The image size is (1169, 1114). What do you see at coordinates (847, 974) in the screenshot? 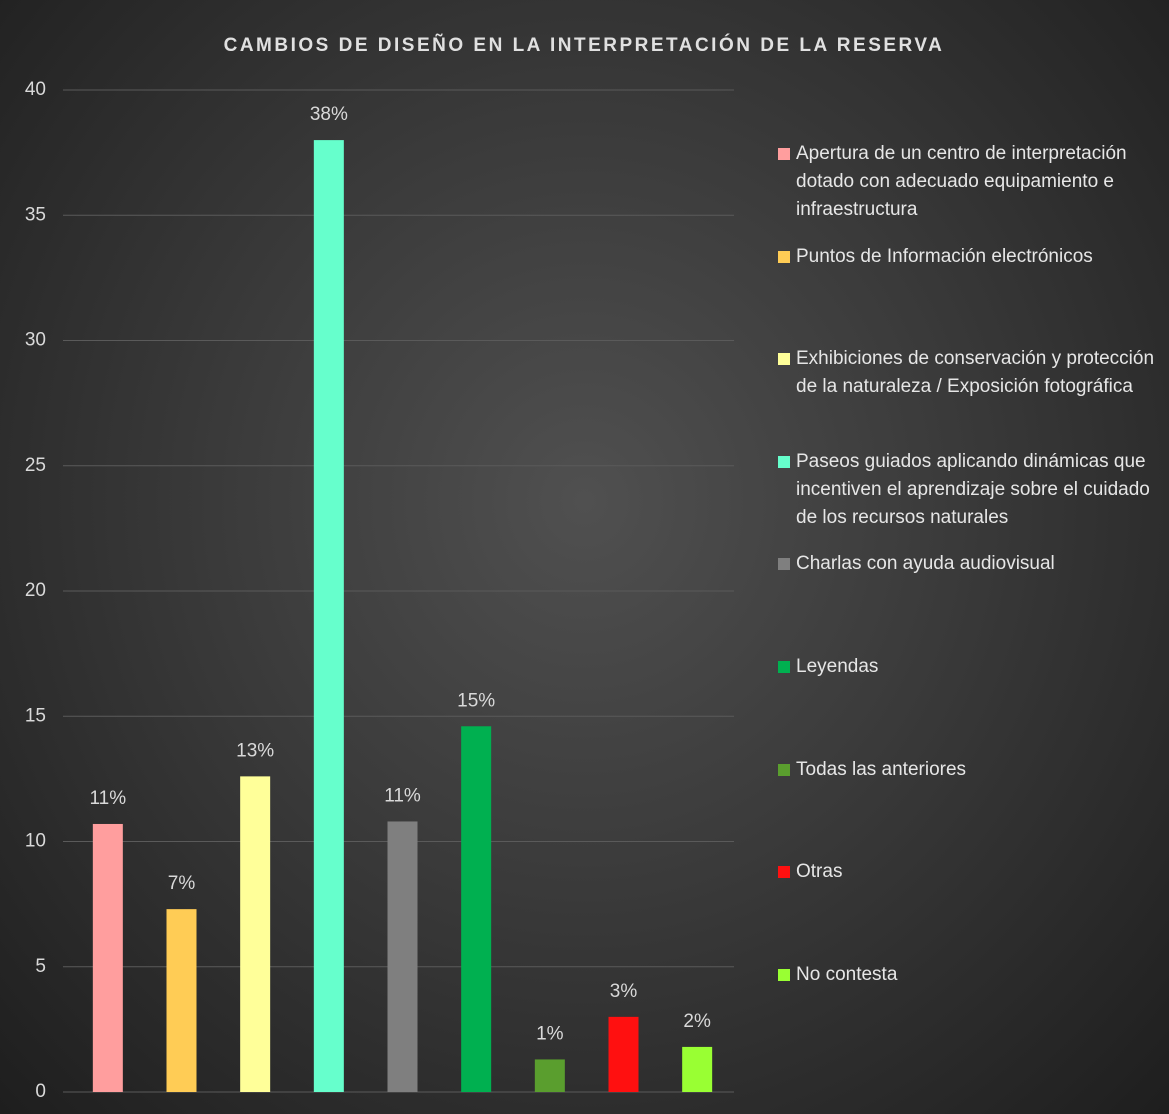
I see `legend-label: No contesta` at bounding box center [847, 974].